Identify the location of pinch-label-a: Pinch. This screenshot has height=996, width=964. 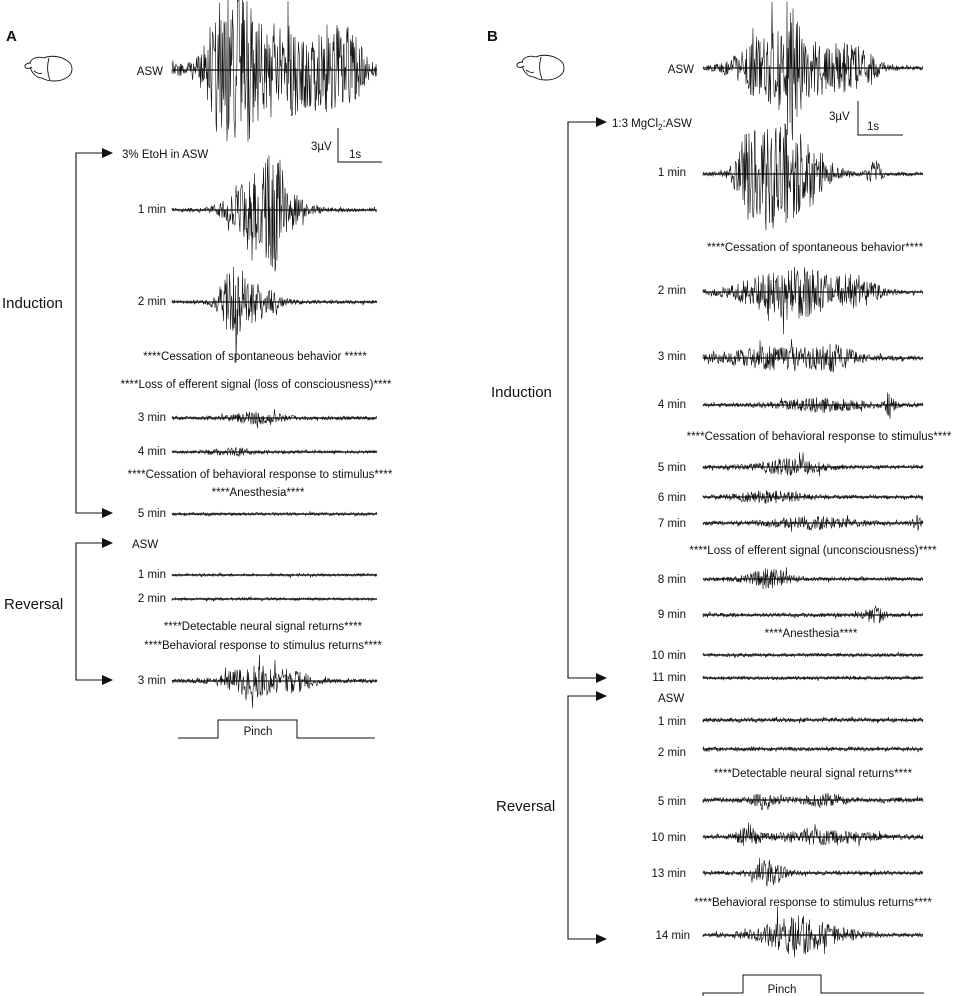
(258, 732).